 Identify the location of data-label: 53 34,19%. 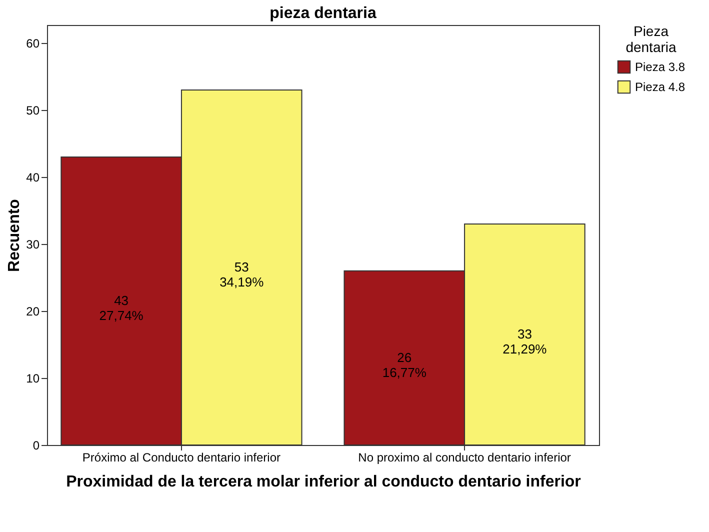
(242, 274).